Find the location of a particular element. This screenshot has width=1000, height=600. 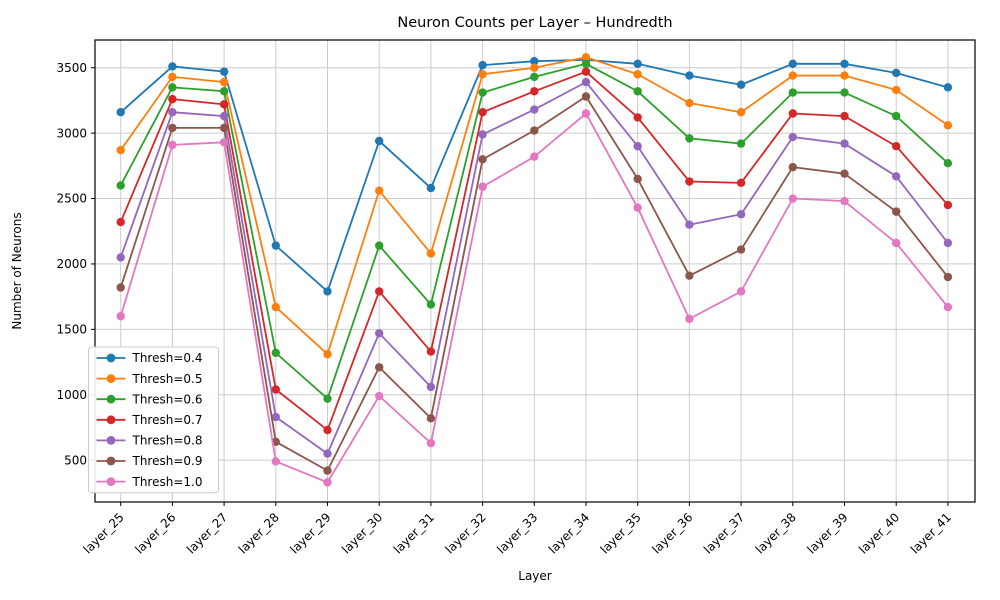

legend-label: Thresh=0.4 is located at coordinates (167, 358).